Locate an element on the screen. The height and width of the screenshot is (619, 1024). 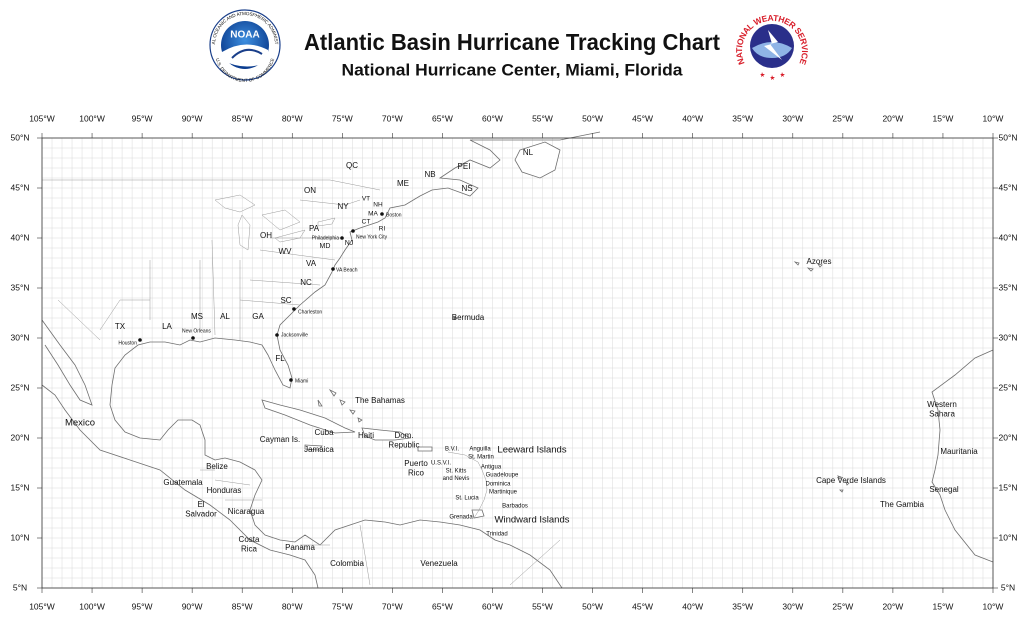
place-label: RI is located at coordinates (382, 229).